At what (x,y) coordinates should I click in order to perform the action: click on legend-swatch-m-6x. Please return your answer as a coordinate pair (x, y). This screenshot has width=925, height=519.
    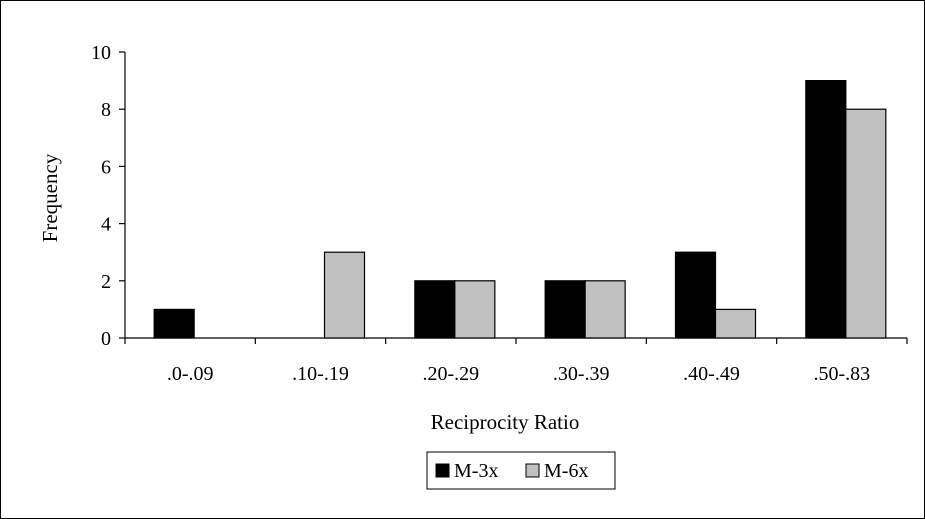
    Looking at the image, I should click on (532, 470).